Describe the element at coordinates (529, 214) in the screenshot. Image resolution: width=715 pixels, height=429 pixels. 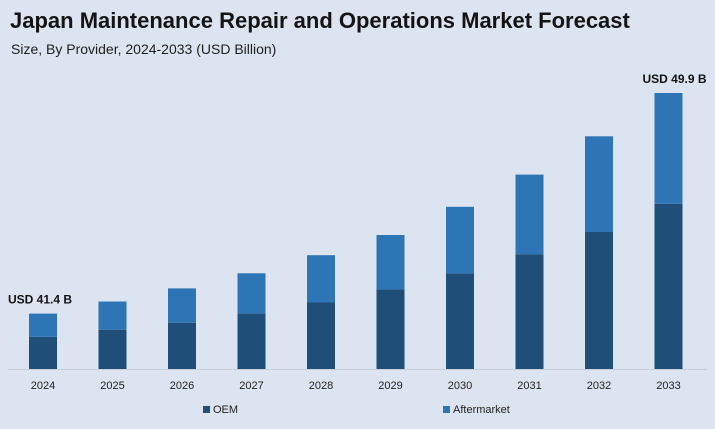
I see `bar-aftermarket-2031` at that location.